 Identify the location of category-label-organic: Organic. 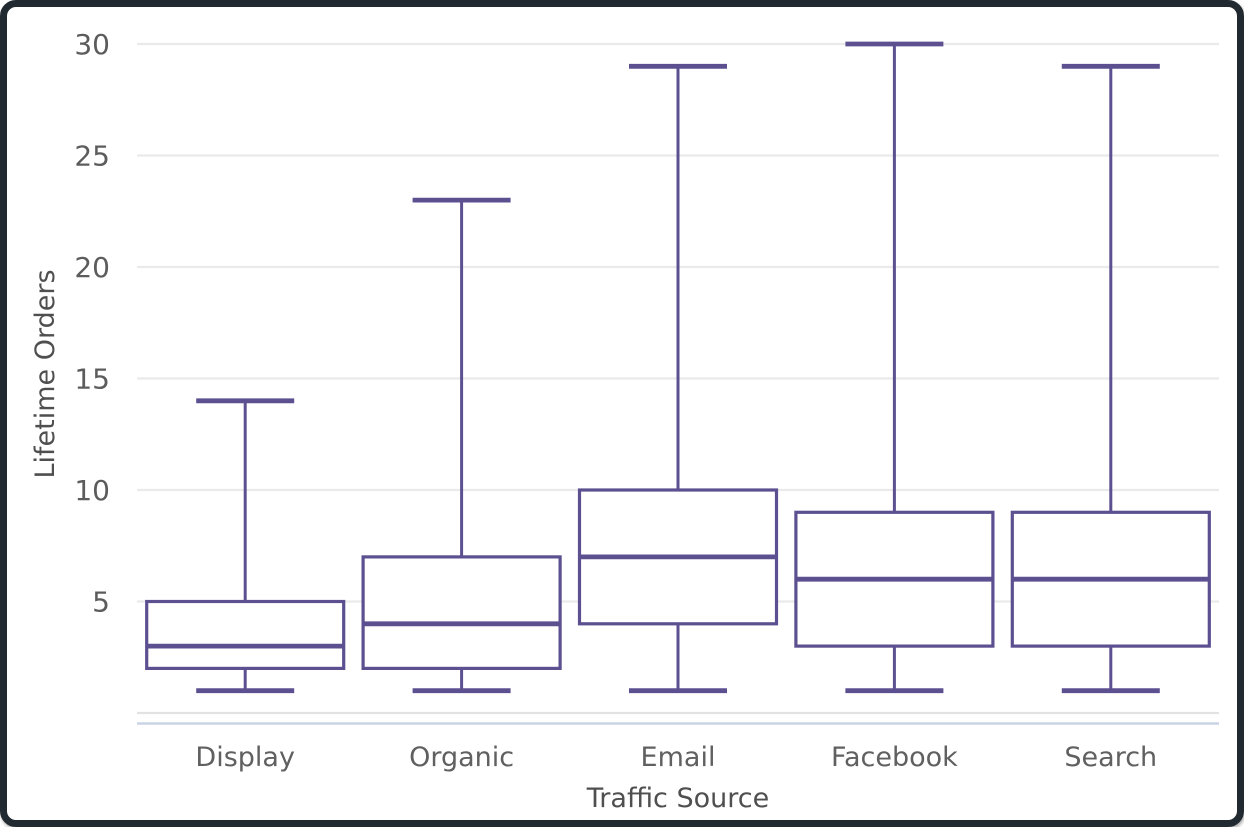
(461, 757).